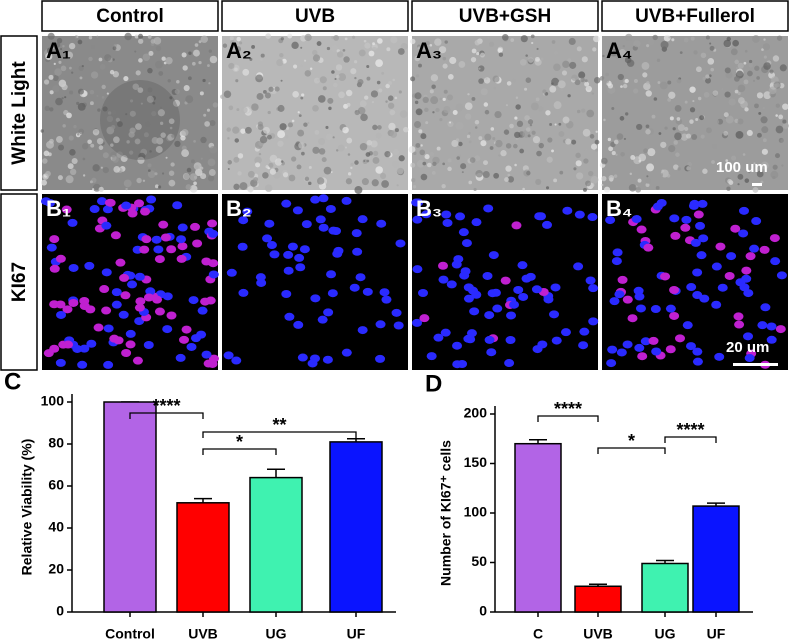  I want to click on bar, so click(130, 507).